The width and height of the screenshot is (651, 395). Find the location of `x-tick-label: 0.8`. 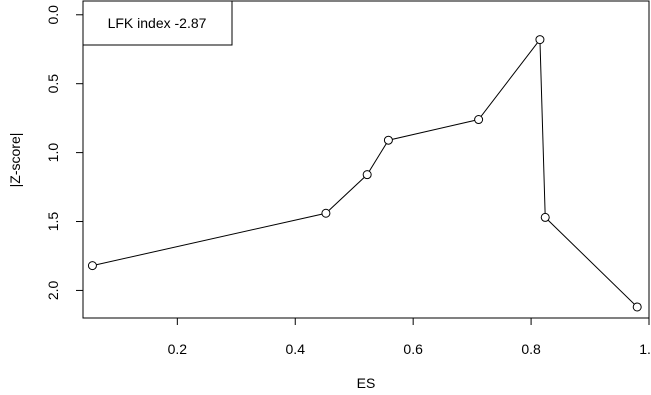

x-tick-label: 0.8 is located at coordinates (531, 349).